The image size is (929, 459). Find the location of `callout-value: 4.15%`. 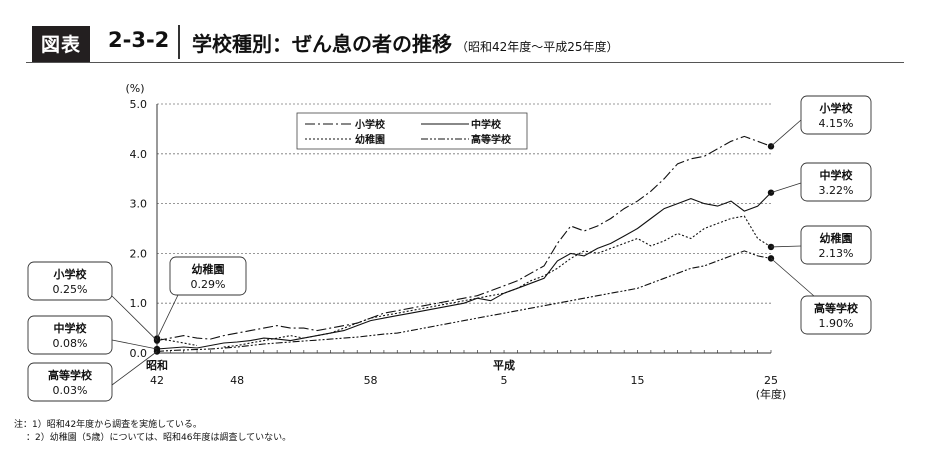

callout-value: 4.15% is located at coordinates (836, 123).